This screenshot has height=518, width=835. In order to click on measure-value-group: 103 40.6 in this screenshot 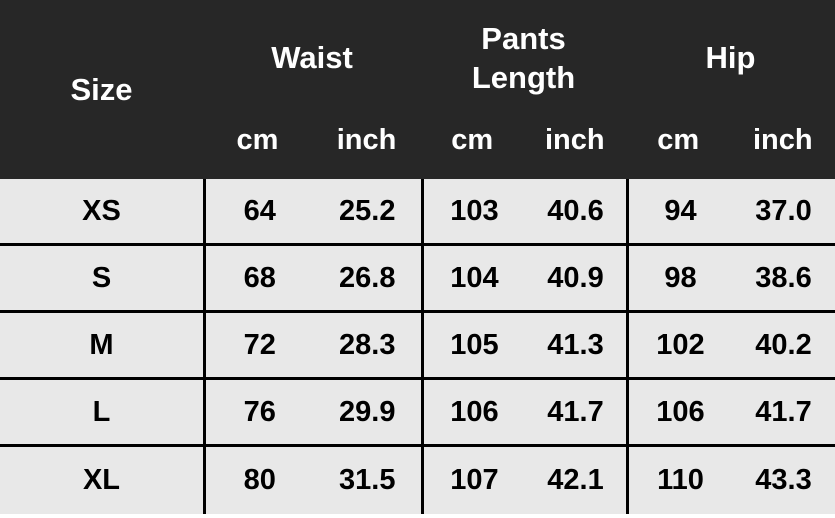, I will do `click(523, 211)`.